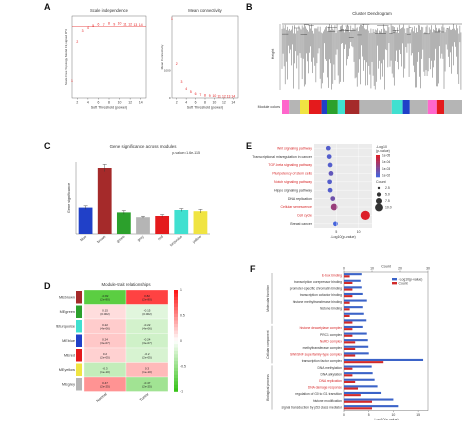  Describe the element at coordinates (77, 42) in the screenshot. I see `data-point: 2` at that location.